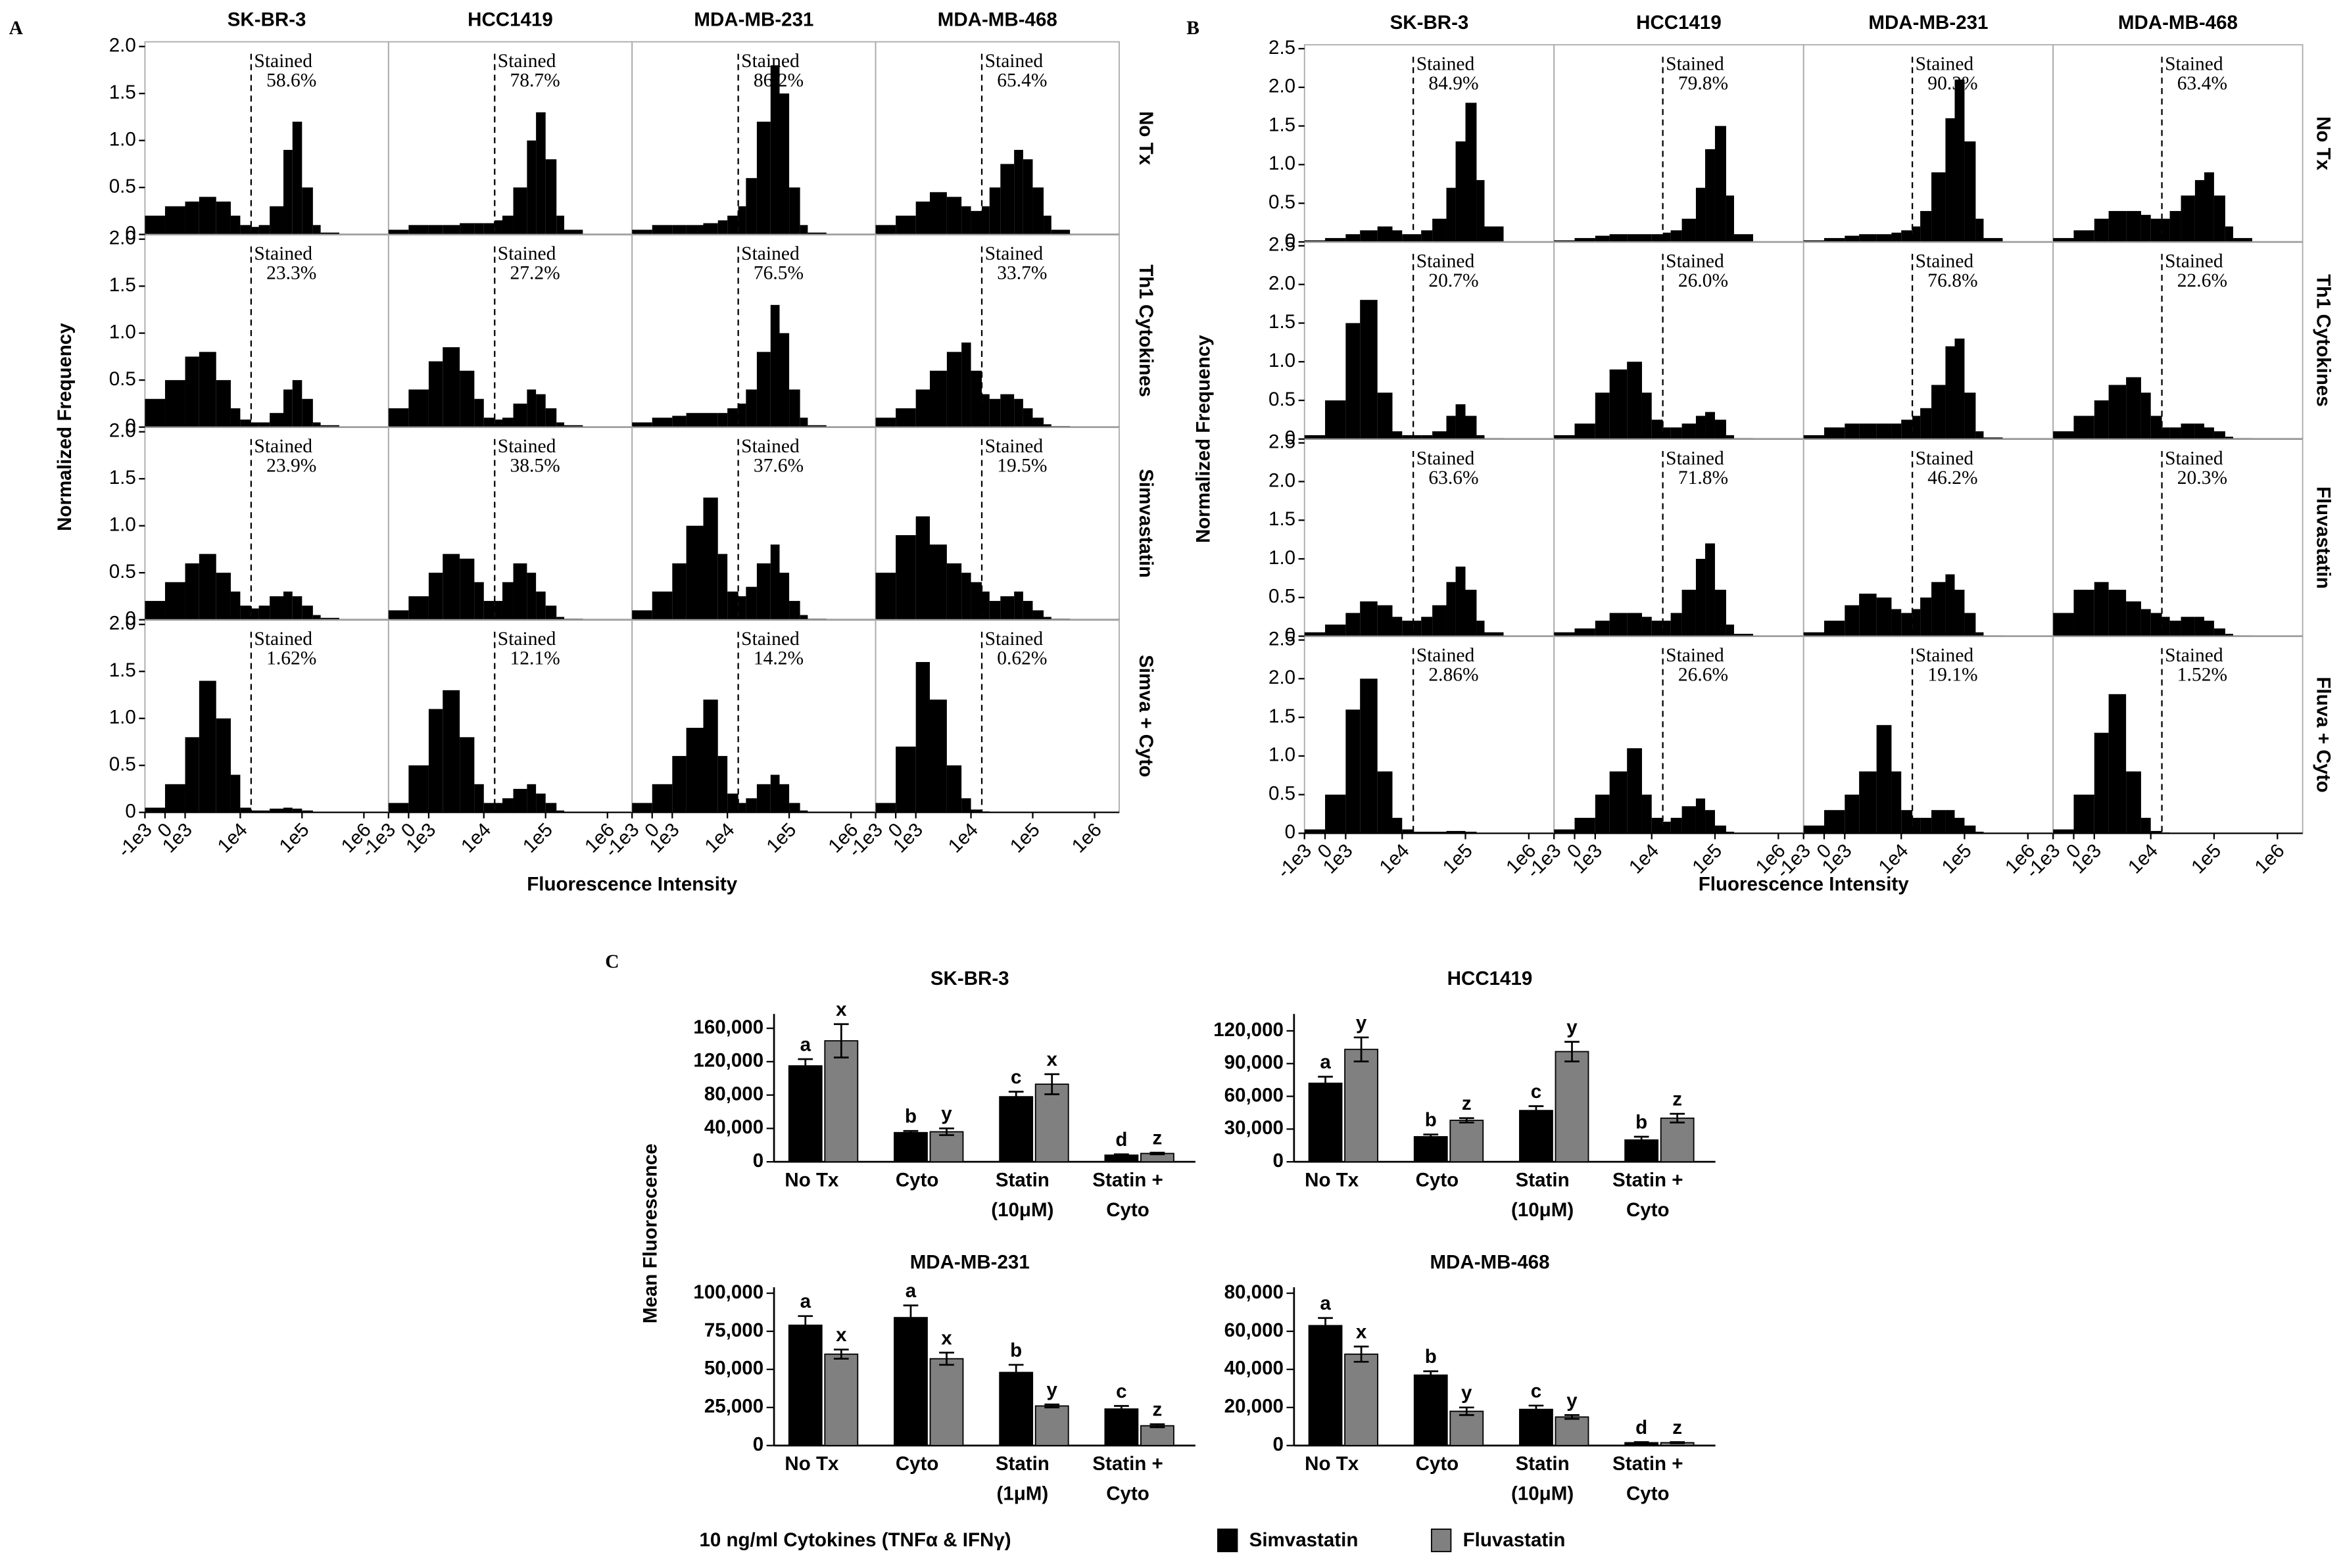 This screenshot has width=2343, height=1568. Describe the element at coordinates (1572, 1401) in the screenshot. I see `significance-letter: y` at that location.